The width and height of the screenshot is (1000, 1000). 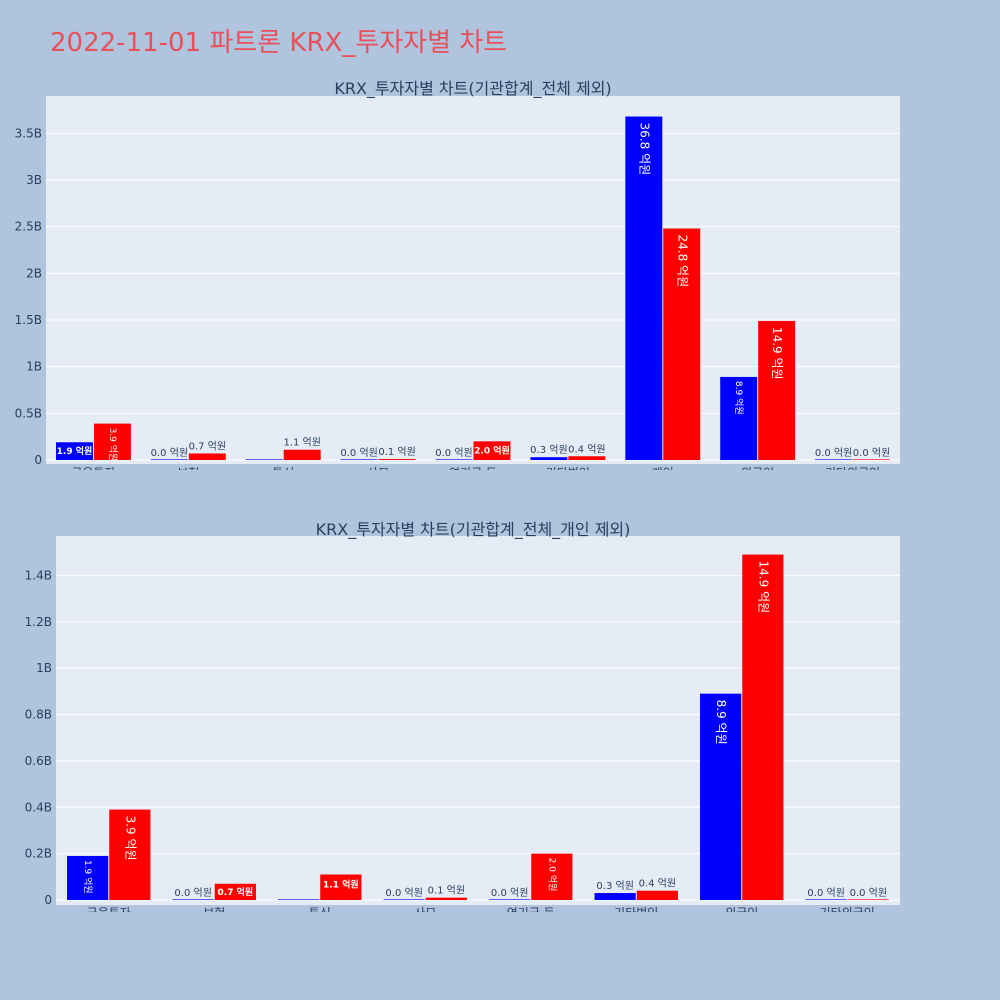 I want to click on y-tick-label: 0, so click(x=38, y=460).